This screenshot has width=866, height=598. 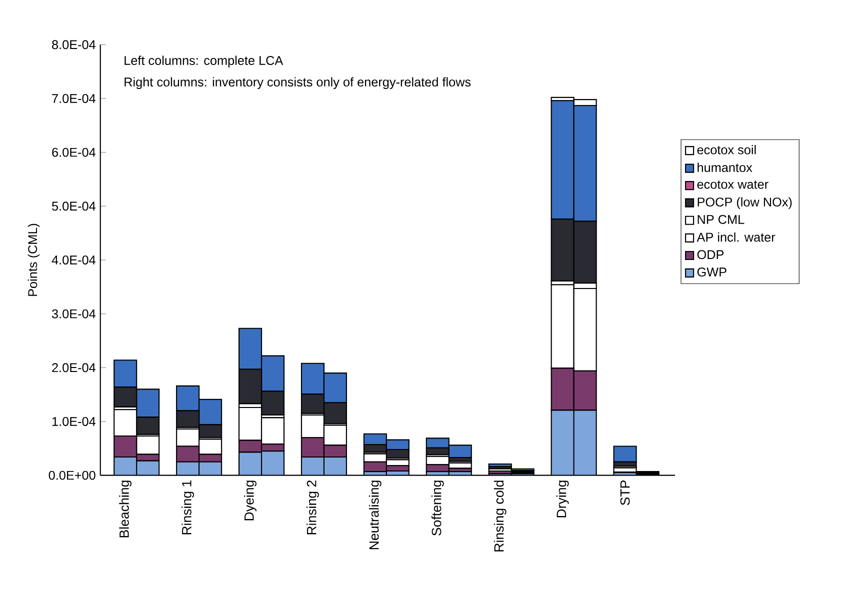 I want to click on x-tick-label: Rinsing cold, so click(x=500, y=516).